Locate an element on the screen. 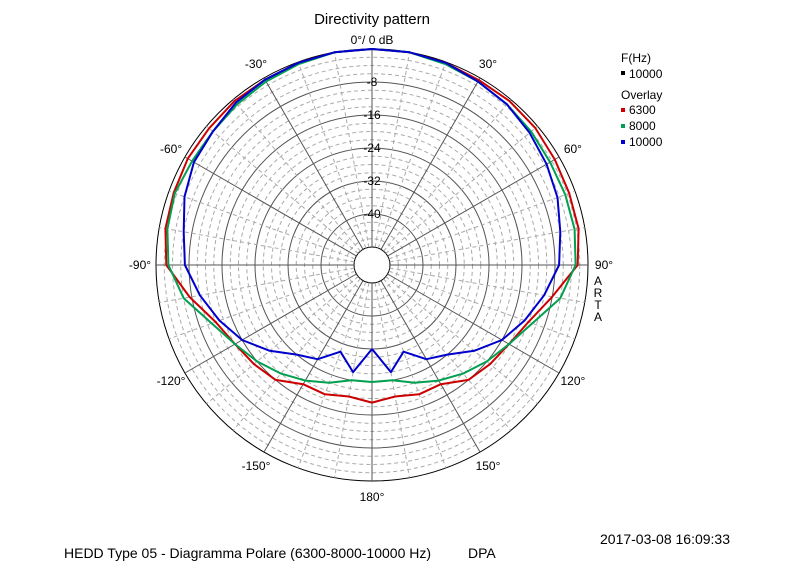 The image size is (800, 568). angle-label: 60° is located at coordinates (573, 149).